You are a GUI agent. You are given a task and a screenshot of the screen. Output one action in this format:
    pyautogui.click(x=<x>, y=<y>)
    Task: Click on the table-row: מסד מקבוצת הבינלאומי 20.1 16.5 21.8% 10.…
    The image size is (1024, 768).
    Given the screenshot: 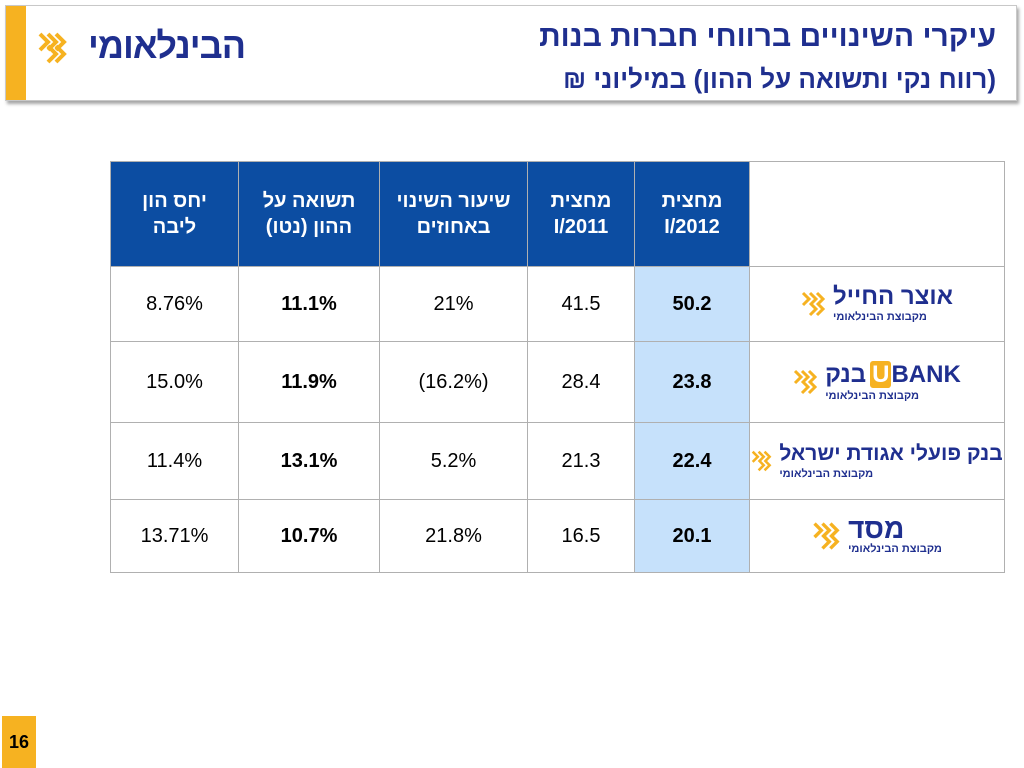 What is the action you would take?
    pyautogui.click(x=557, y=536)
    